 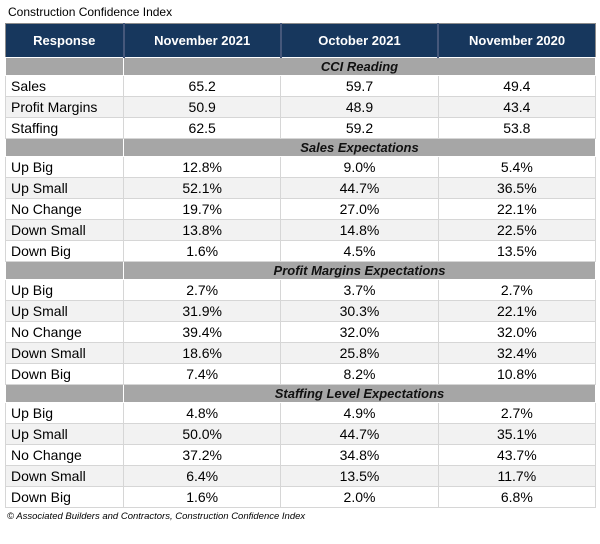 What do you see at coordinates (516, 86) in the screenshot?
I see `value-cell: 49.4` at bounding box center [516, 86].